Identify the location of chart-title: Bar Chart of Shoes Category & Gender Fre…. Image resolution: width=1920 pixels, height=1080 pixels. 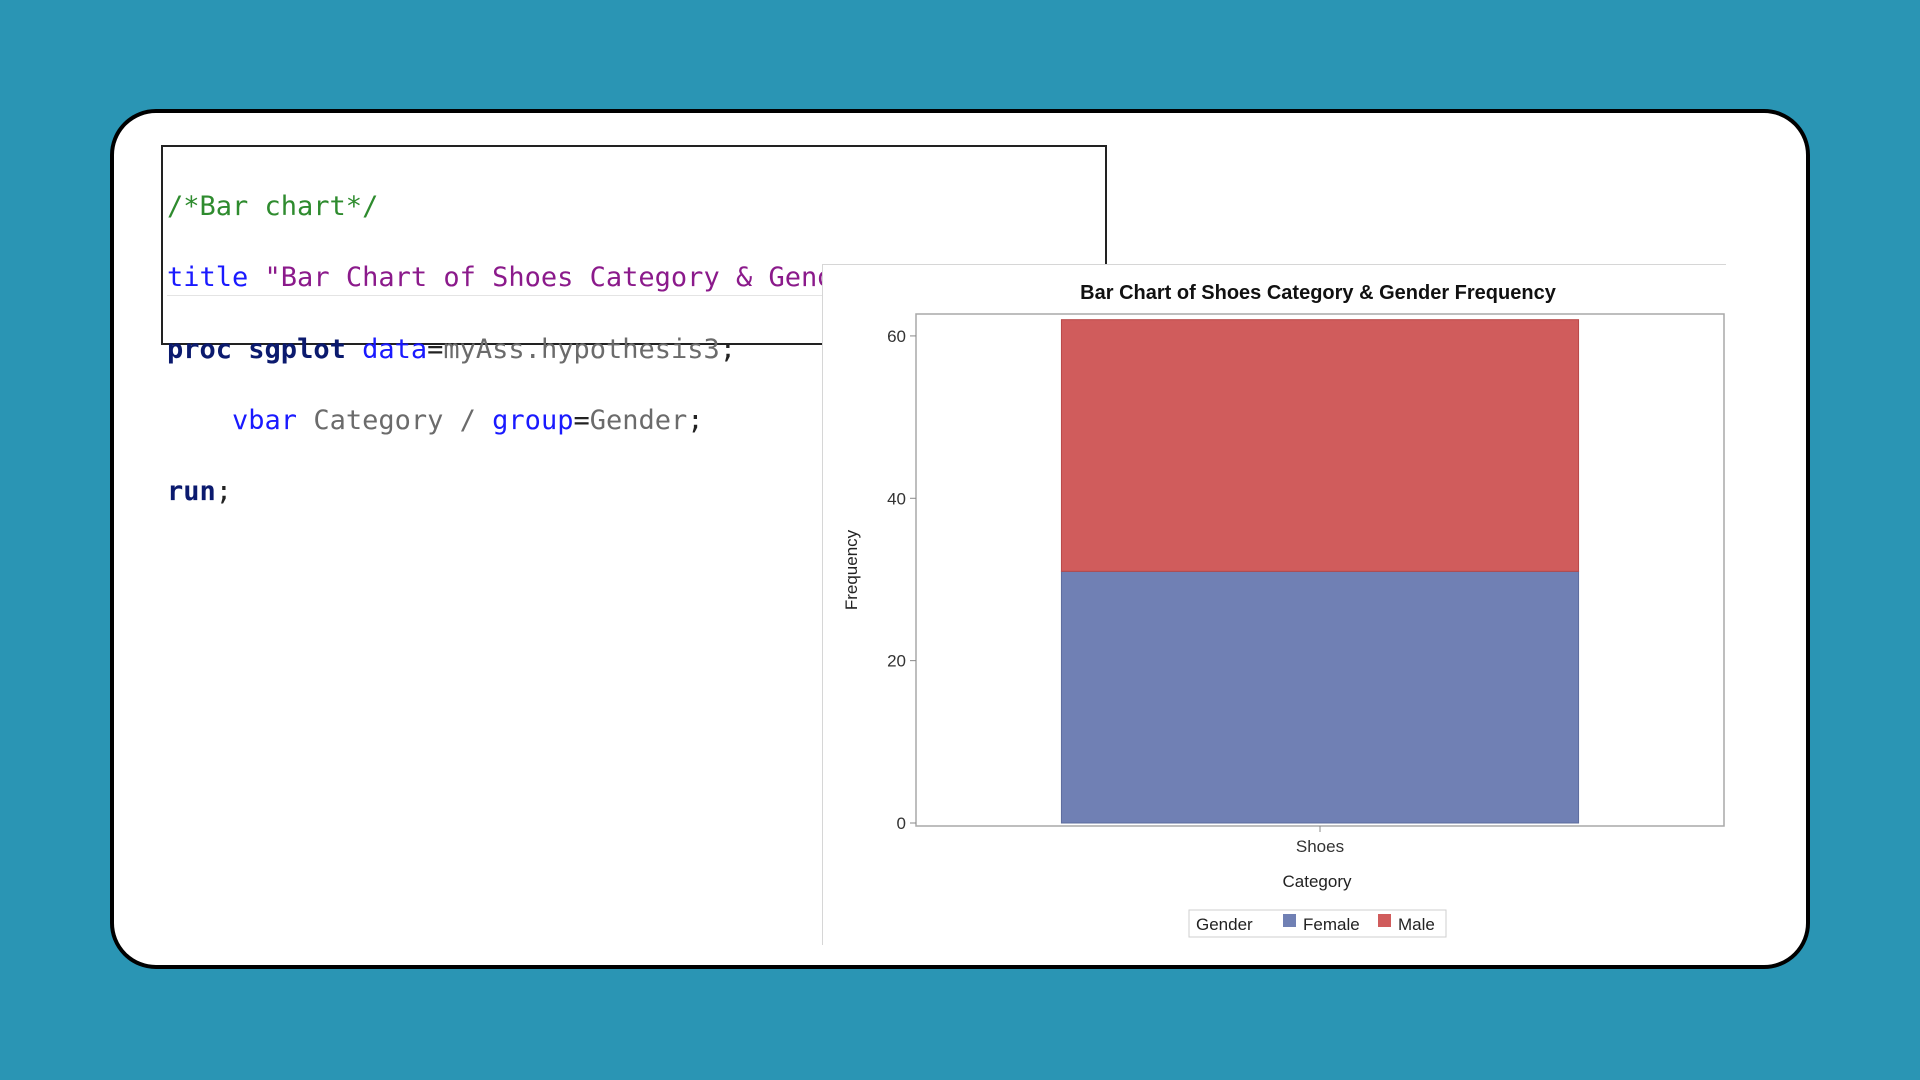
(1318, 293).